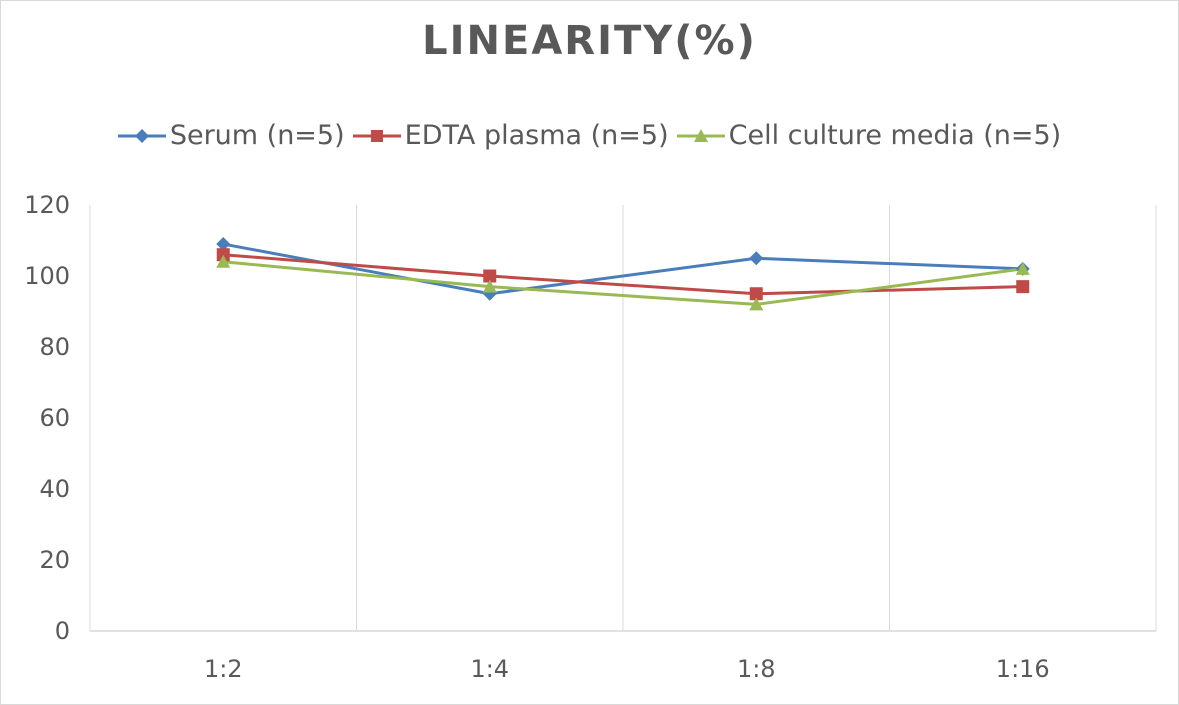  Describe the element at coordinates (756, 669) in the screenshot. I see `x-tick-label: 1:8` at that location.